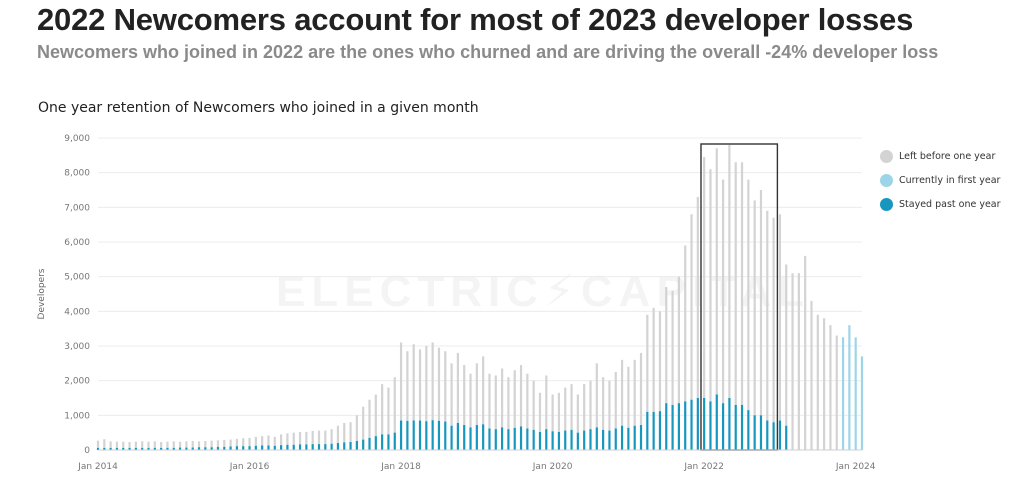 This screenshot has width=1024, height=494. I want to click on legend-swatch-stayed, so click(886, 204).